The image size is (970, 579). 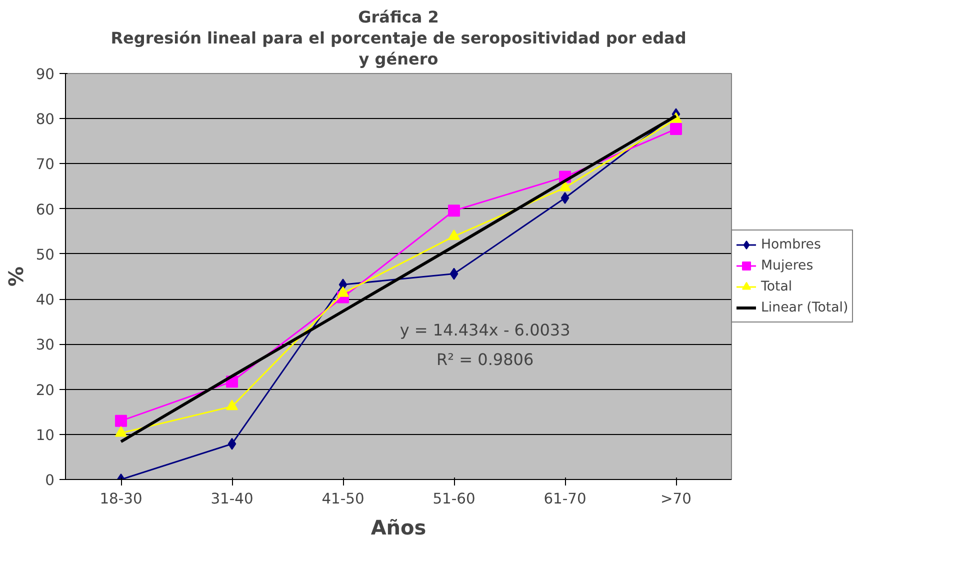 What do you see at coordinates (121, 499) in the screenshot?
I see `x-tick-label: 18-30` at bounding box center [121, 499].